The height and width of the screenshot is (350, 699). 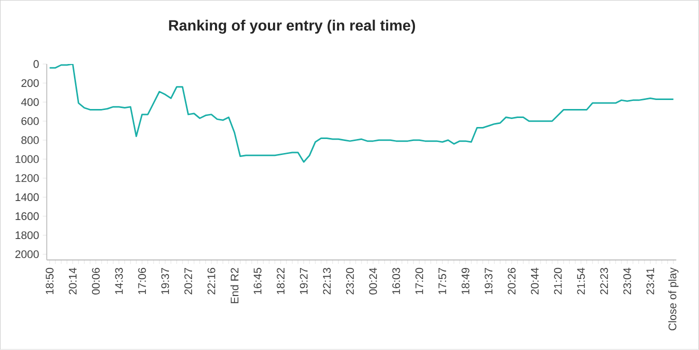 I want to click on chart-title: Ranking of your entry (in real time), so click(x=292, y=27).